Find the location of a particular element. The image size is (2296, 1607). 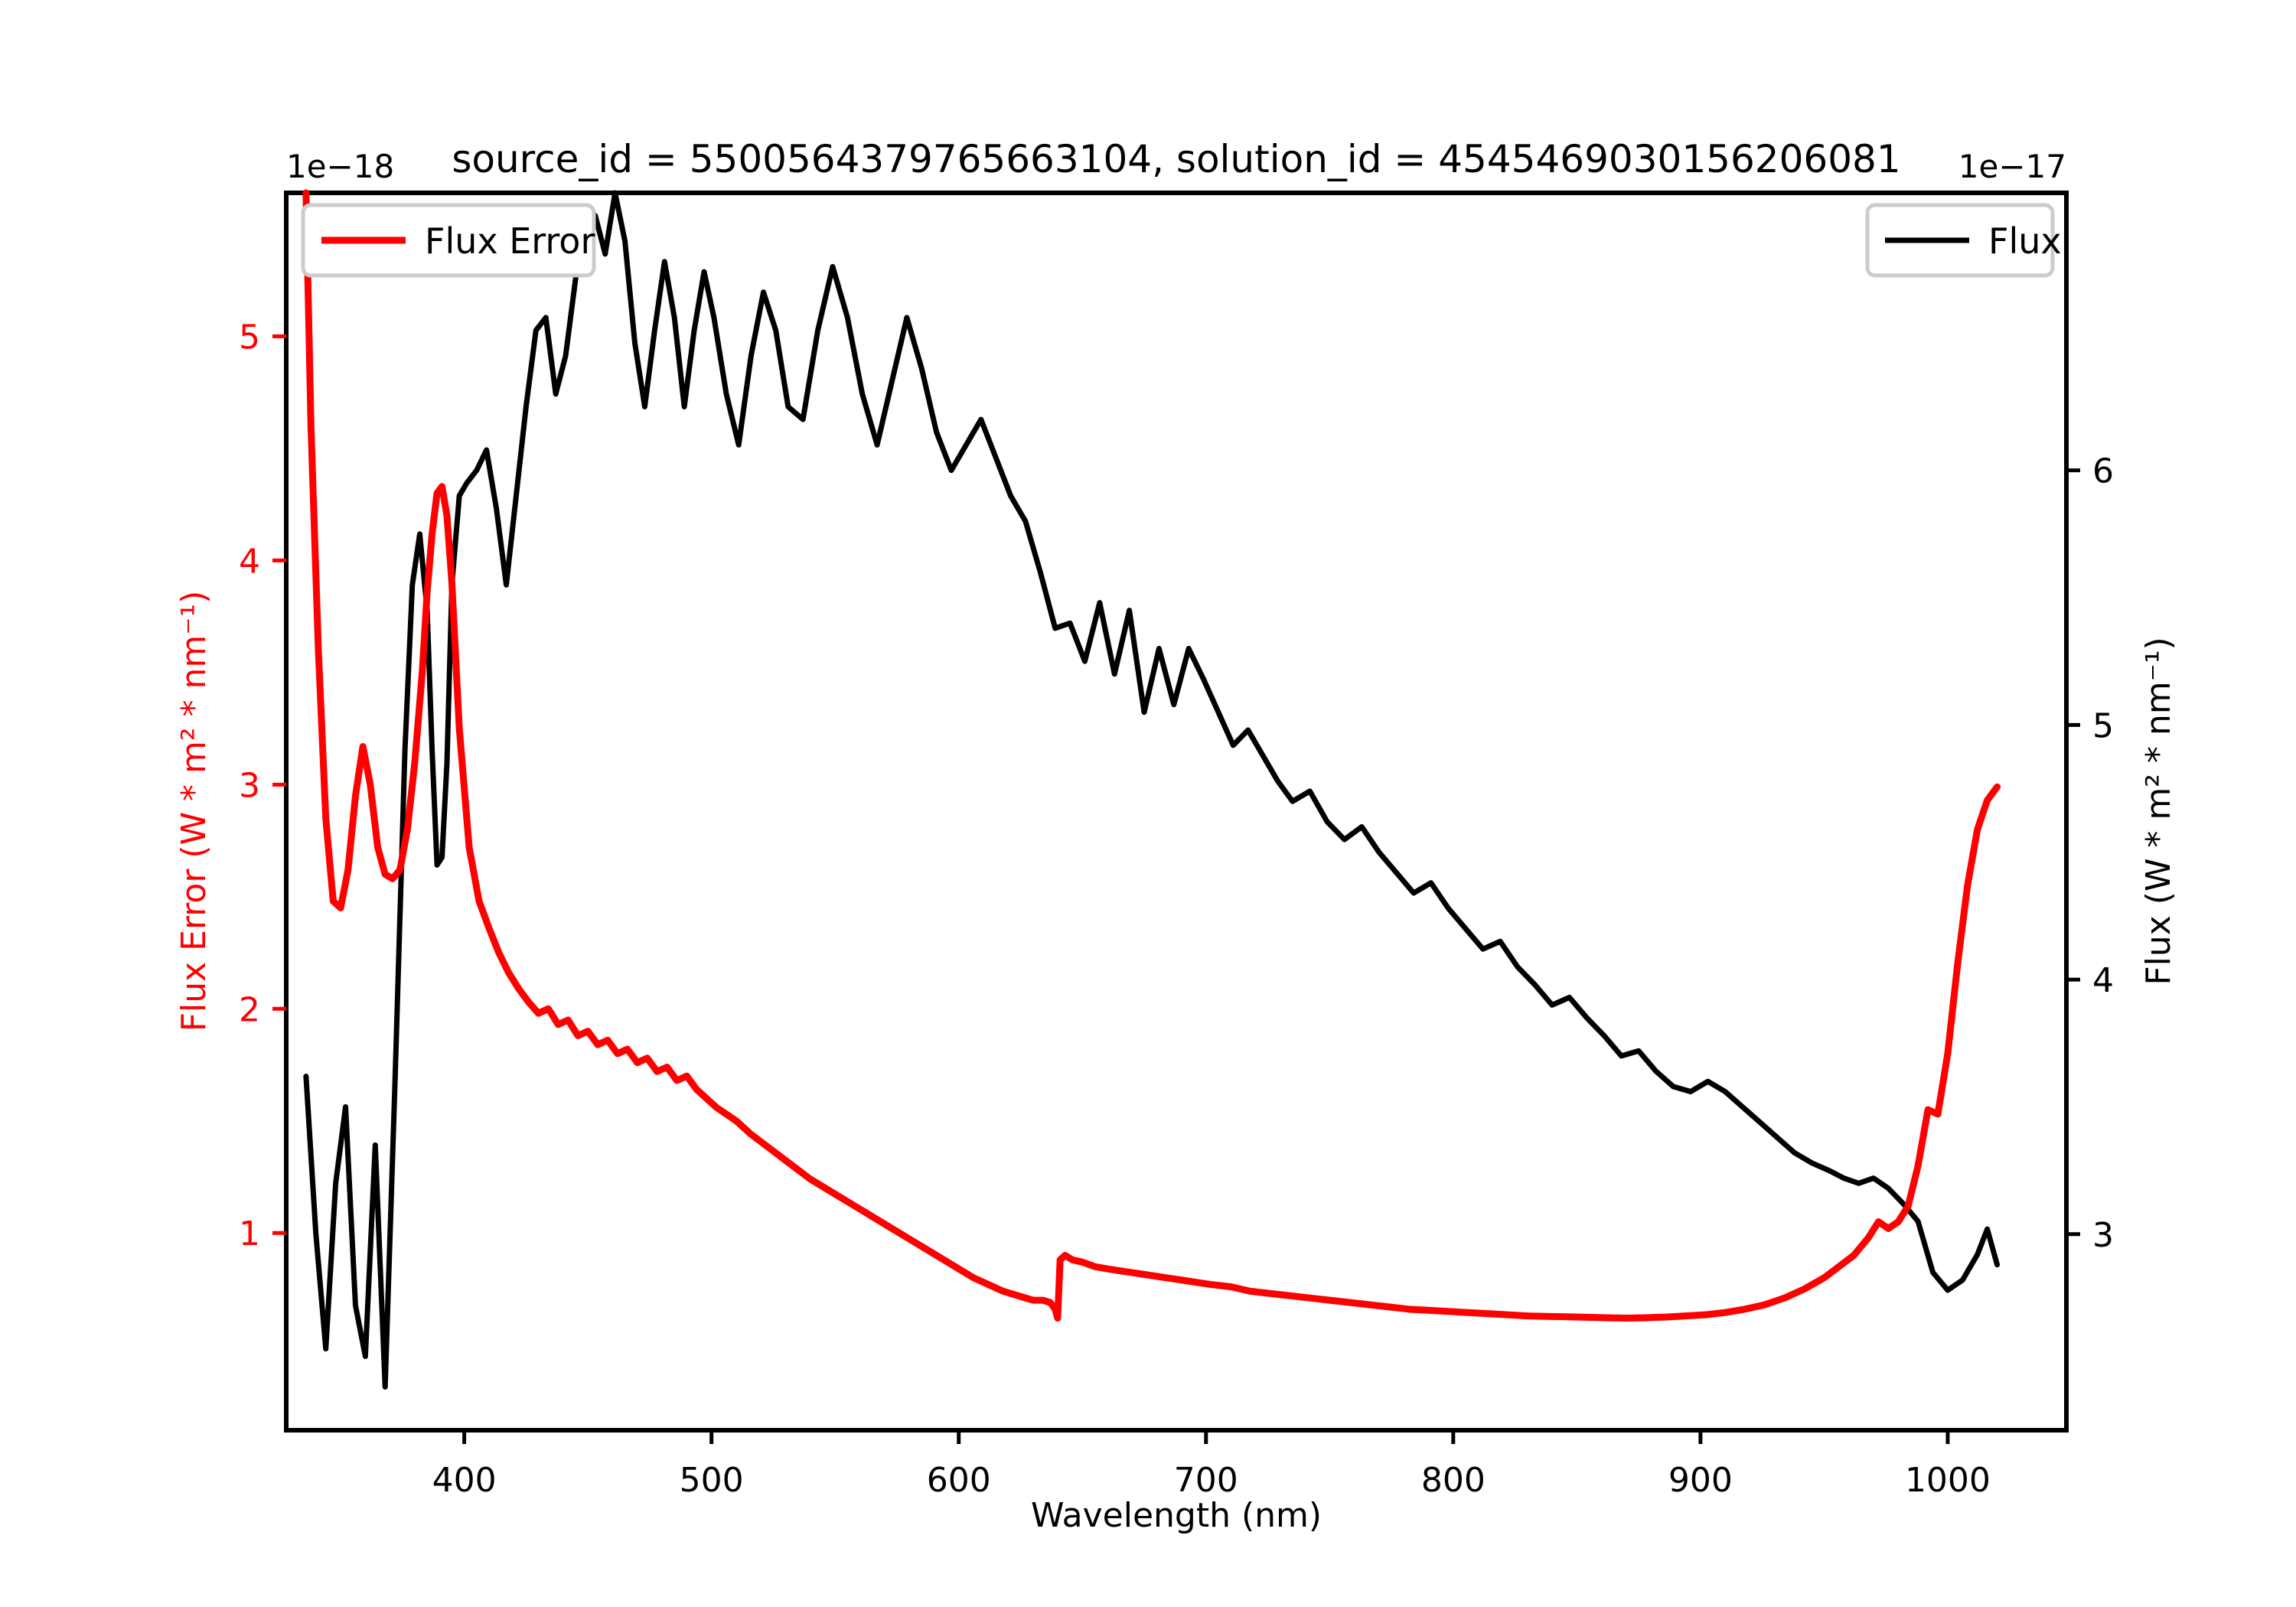

x-tick-label: 600 is located at coordinates (959, 1480).